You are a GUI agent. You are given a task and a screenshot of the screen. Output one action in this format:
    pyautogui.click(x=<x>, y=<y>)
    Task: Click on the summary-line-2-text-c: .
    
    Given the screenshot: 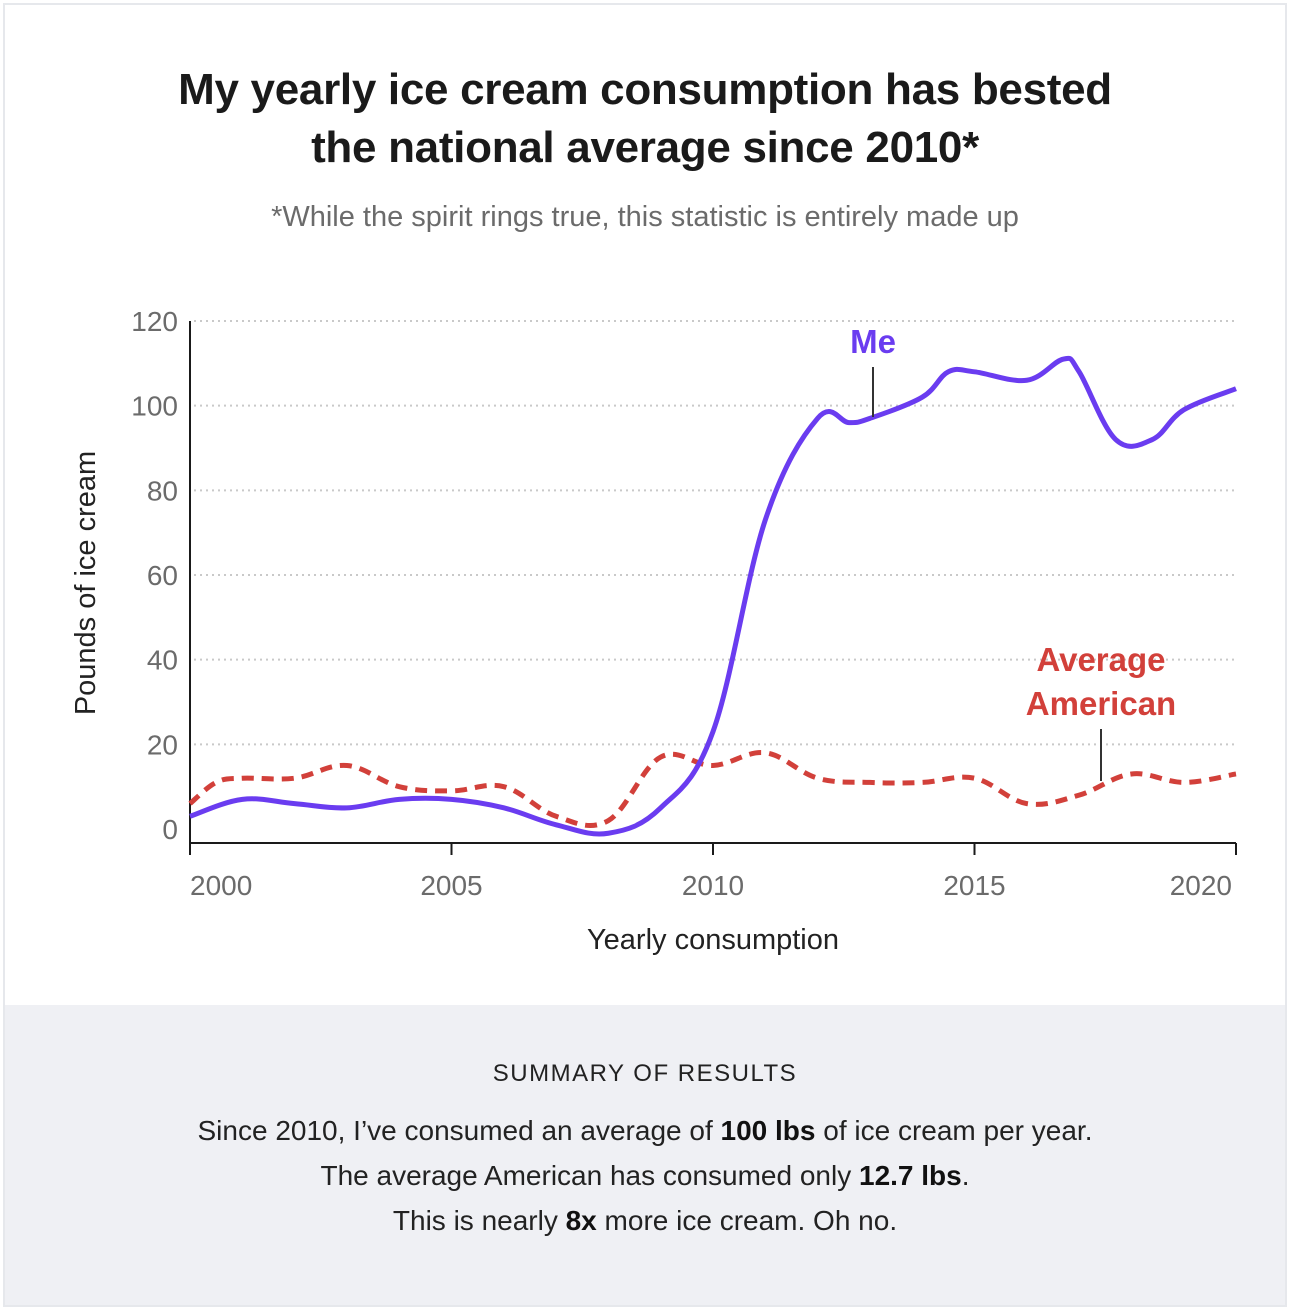 What is the action you would take?
    pyautogui.click(x=965, y=1175)
    